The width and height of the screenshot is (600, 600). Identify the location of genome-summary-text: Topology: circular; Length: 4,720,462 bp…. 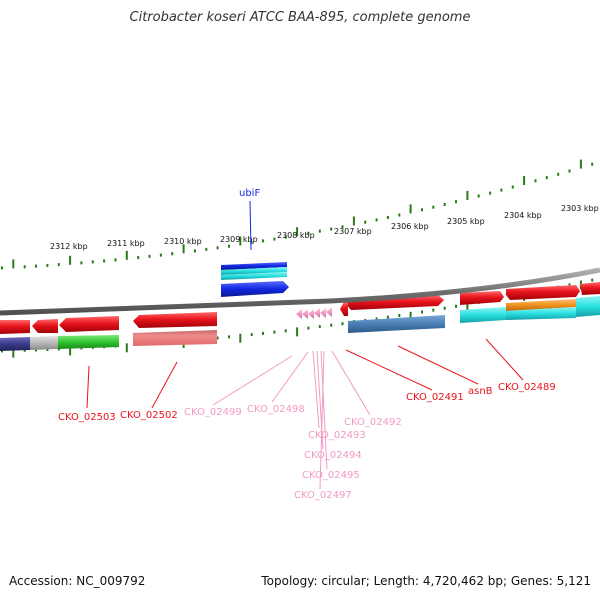
(426, 581).